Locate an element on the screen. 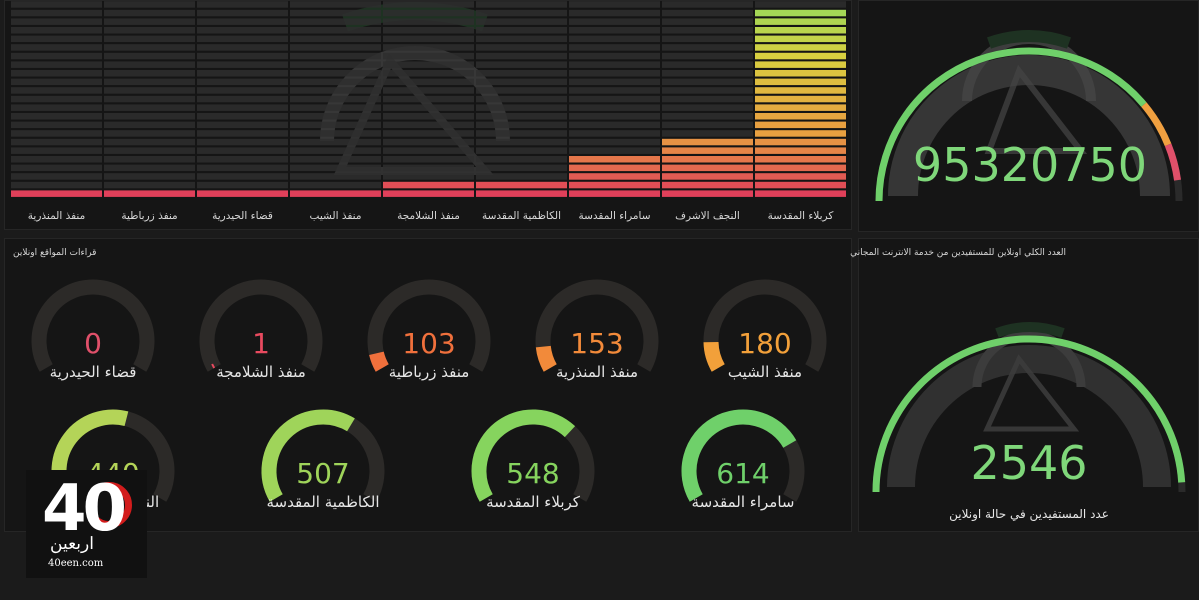  site-gauge: 548 كربلاء المقدسة is located at coordinates (533, 460).